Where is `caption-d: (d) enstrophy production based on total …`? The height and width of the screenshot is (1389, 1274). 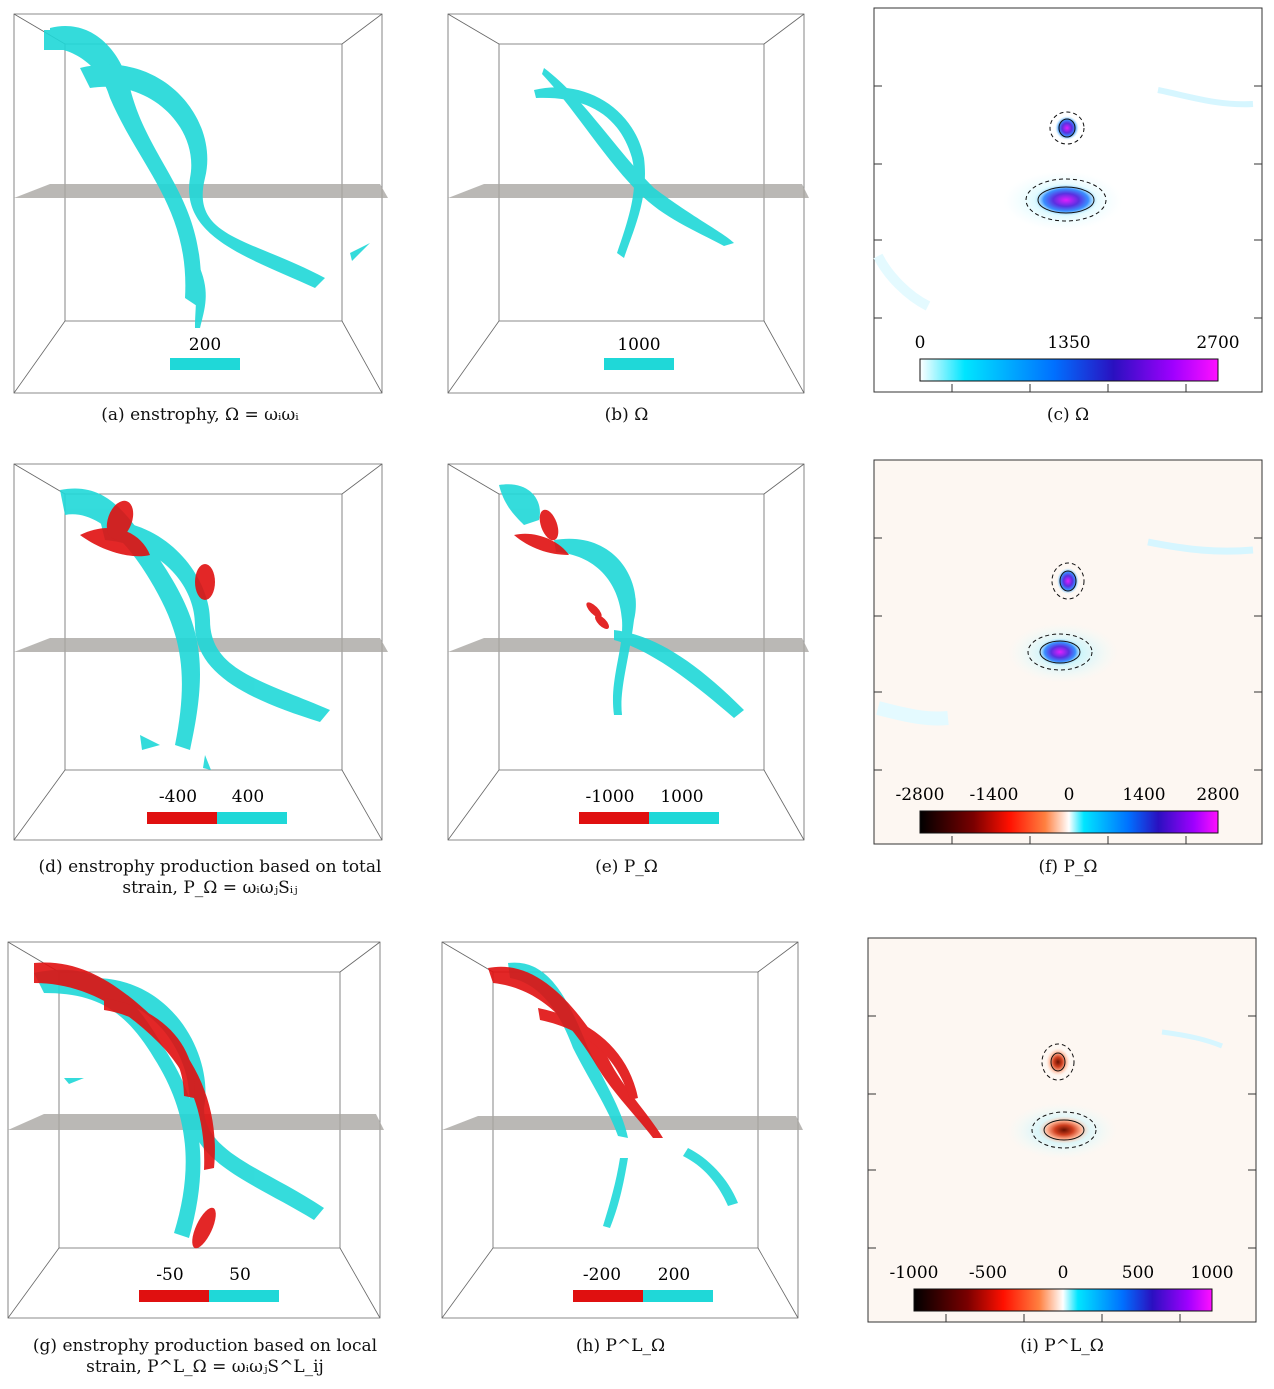
caption-d: (d) enstrophy production based on total … is located at coordinates (210, 877).